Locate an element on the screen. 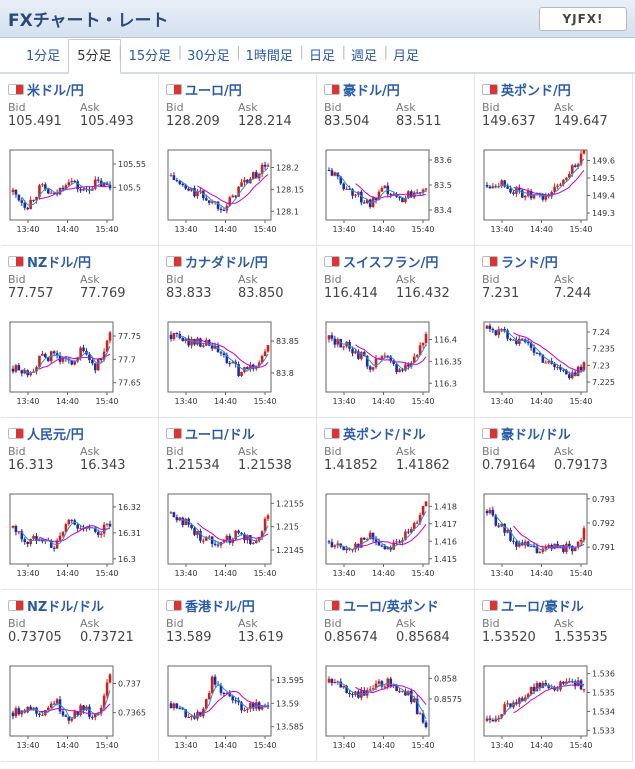 The width and height of the screenshot is (635, 769). pair-link: ランド/円 is located at coordinates (554, 261).